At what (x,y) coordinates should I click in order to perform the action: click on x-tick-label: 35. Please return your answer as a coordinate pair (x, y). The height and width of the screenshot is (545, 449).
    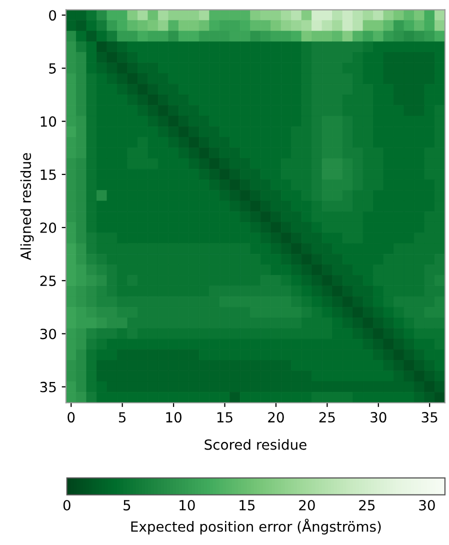
    Looking at the image, I should click on (430, 417).